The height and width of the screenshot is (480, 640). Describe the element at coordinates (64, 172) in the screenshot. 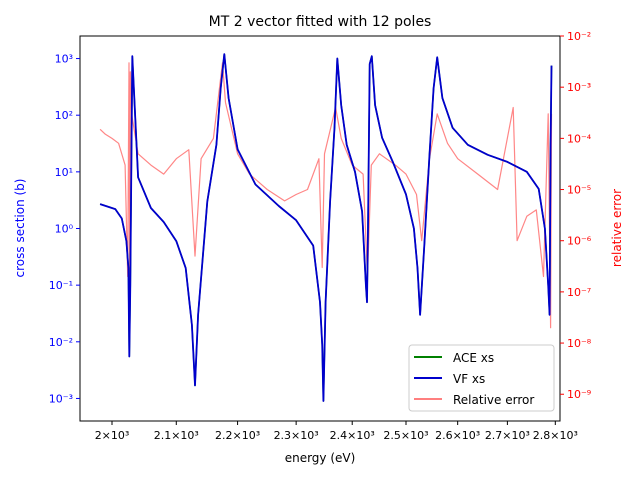

I see `left-y-tick-label: 10¹` at that location.